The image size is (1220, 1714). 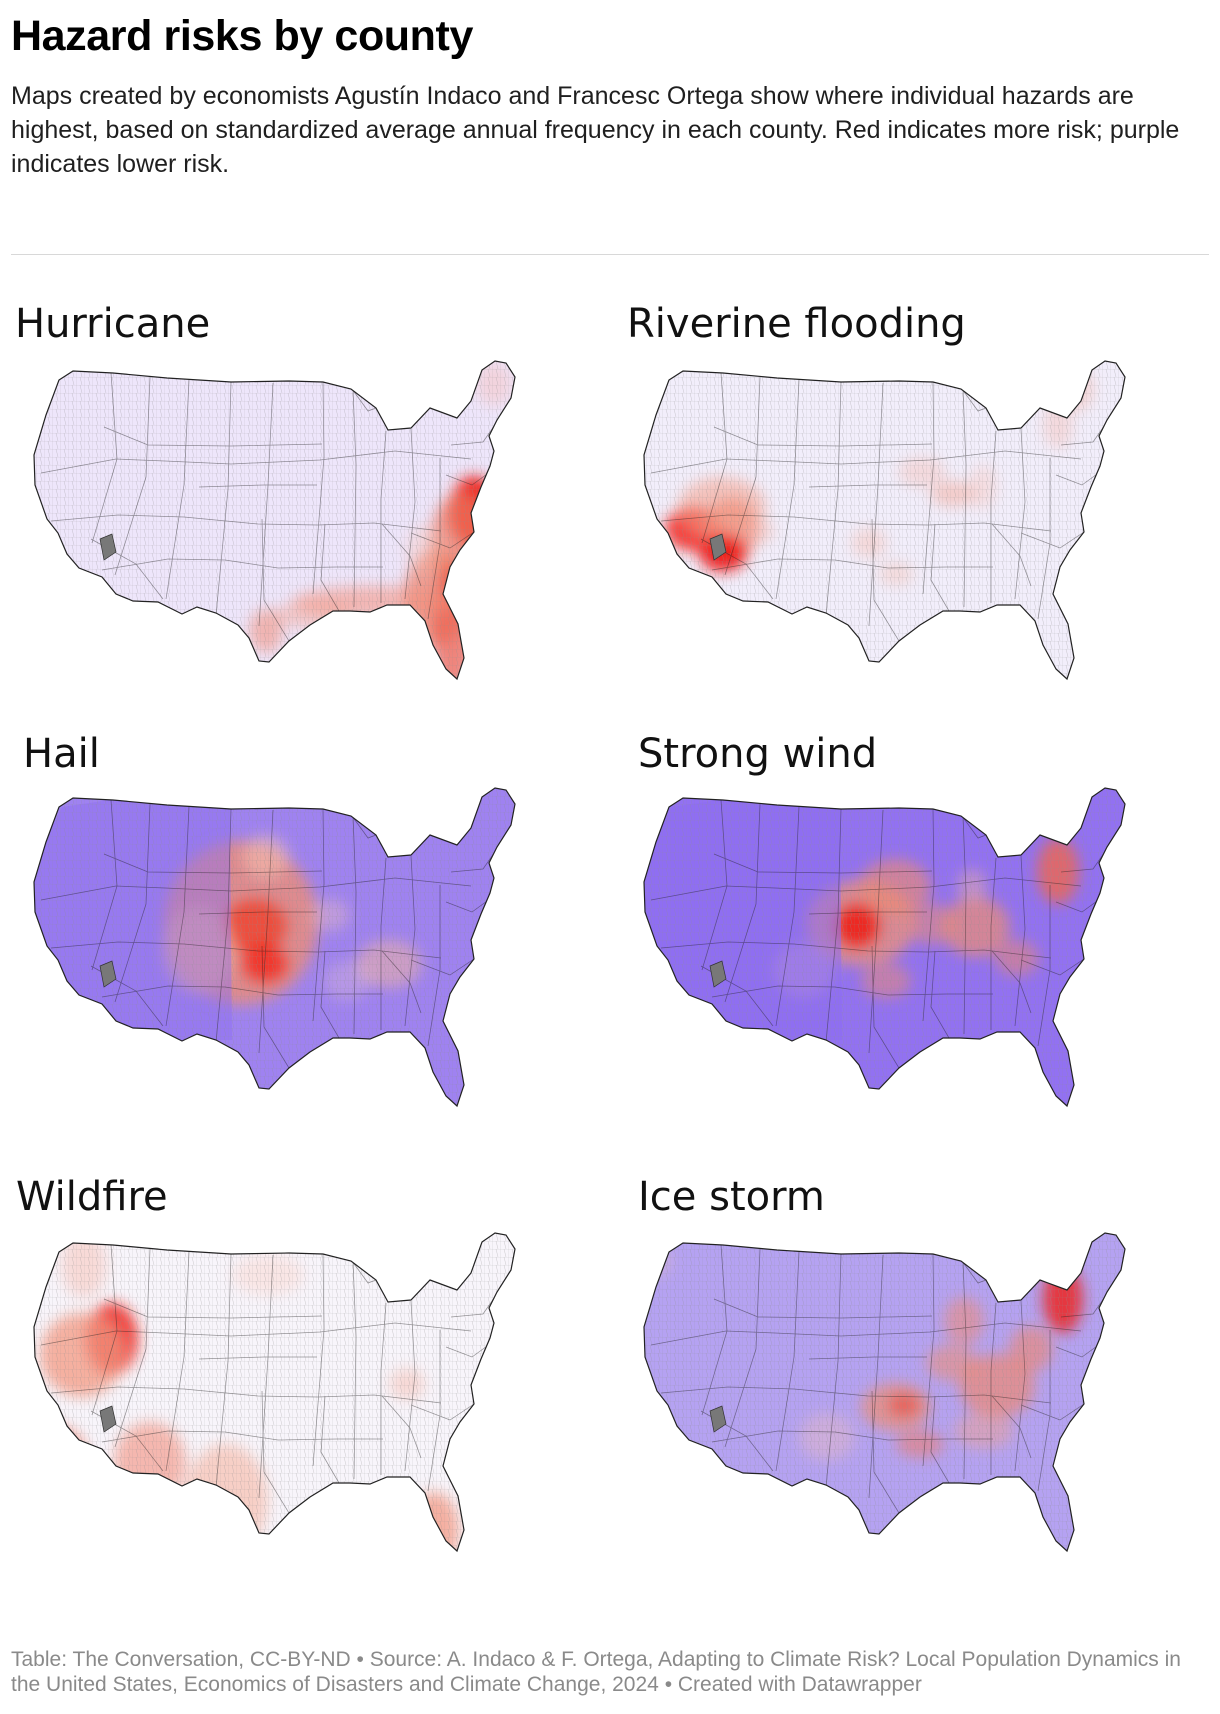 I want to click on strong-wind-title: Strong wind, so click(x=758, y=754).